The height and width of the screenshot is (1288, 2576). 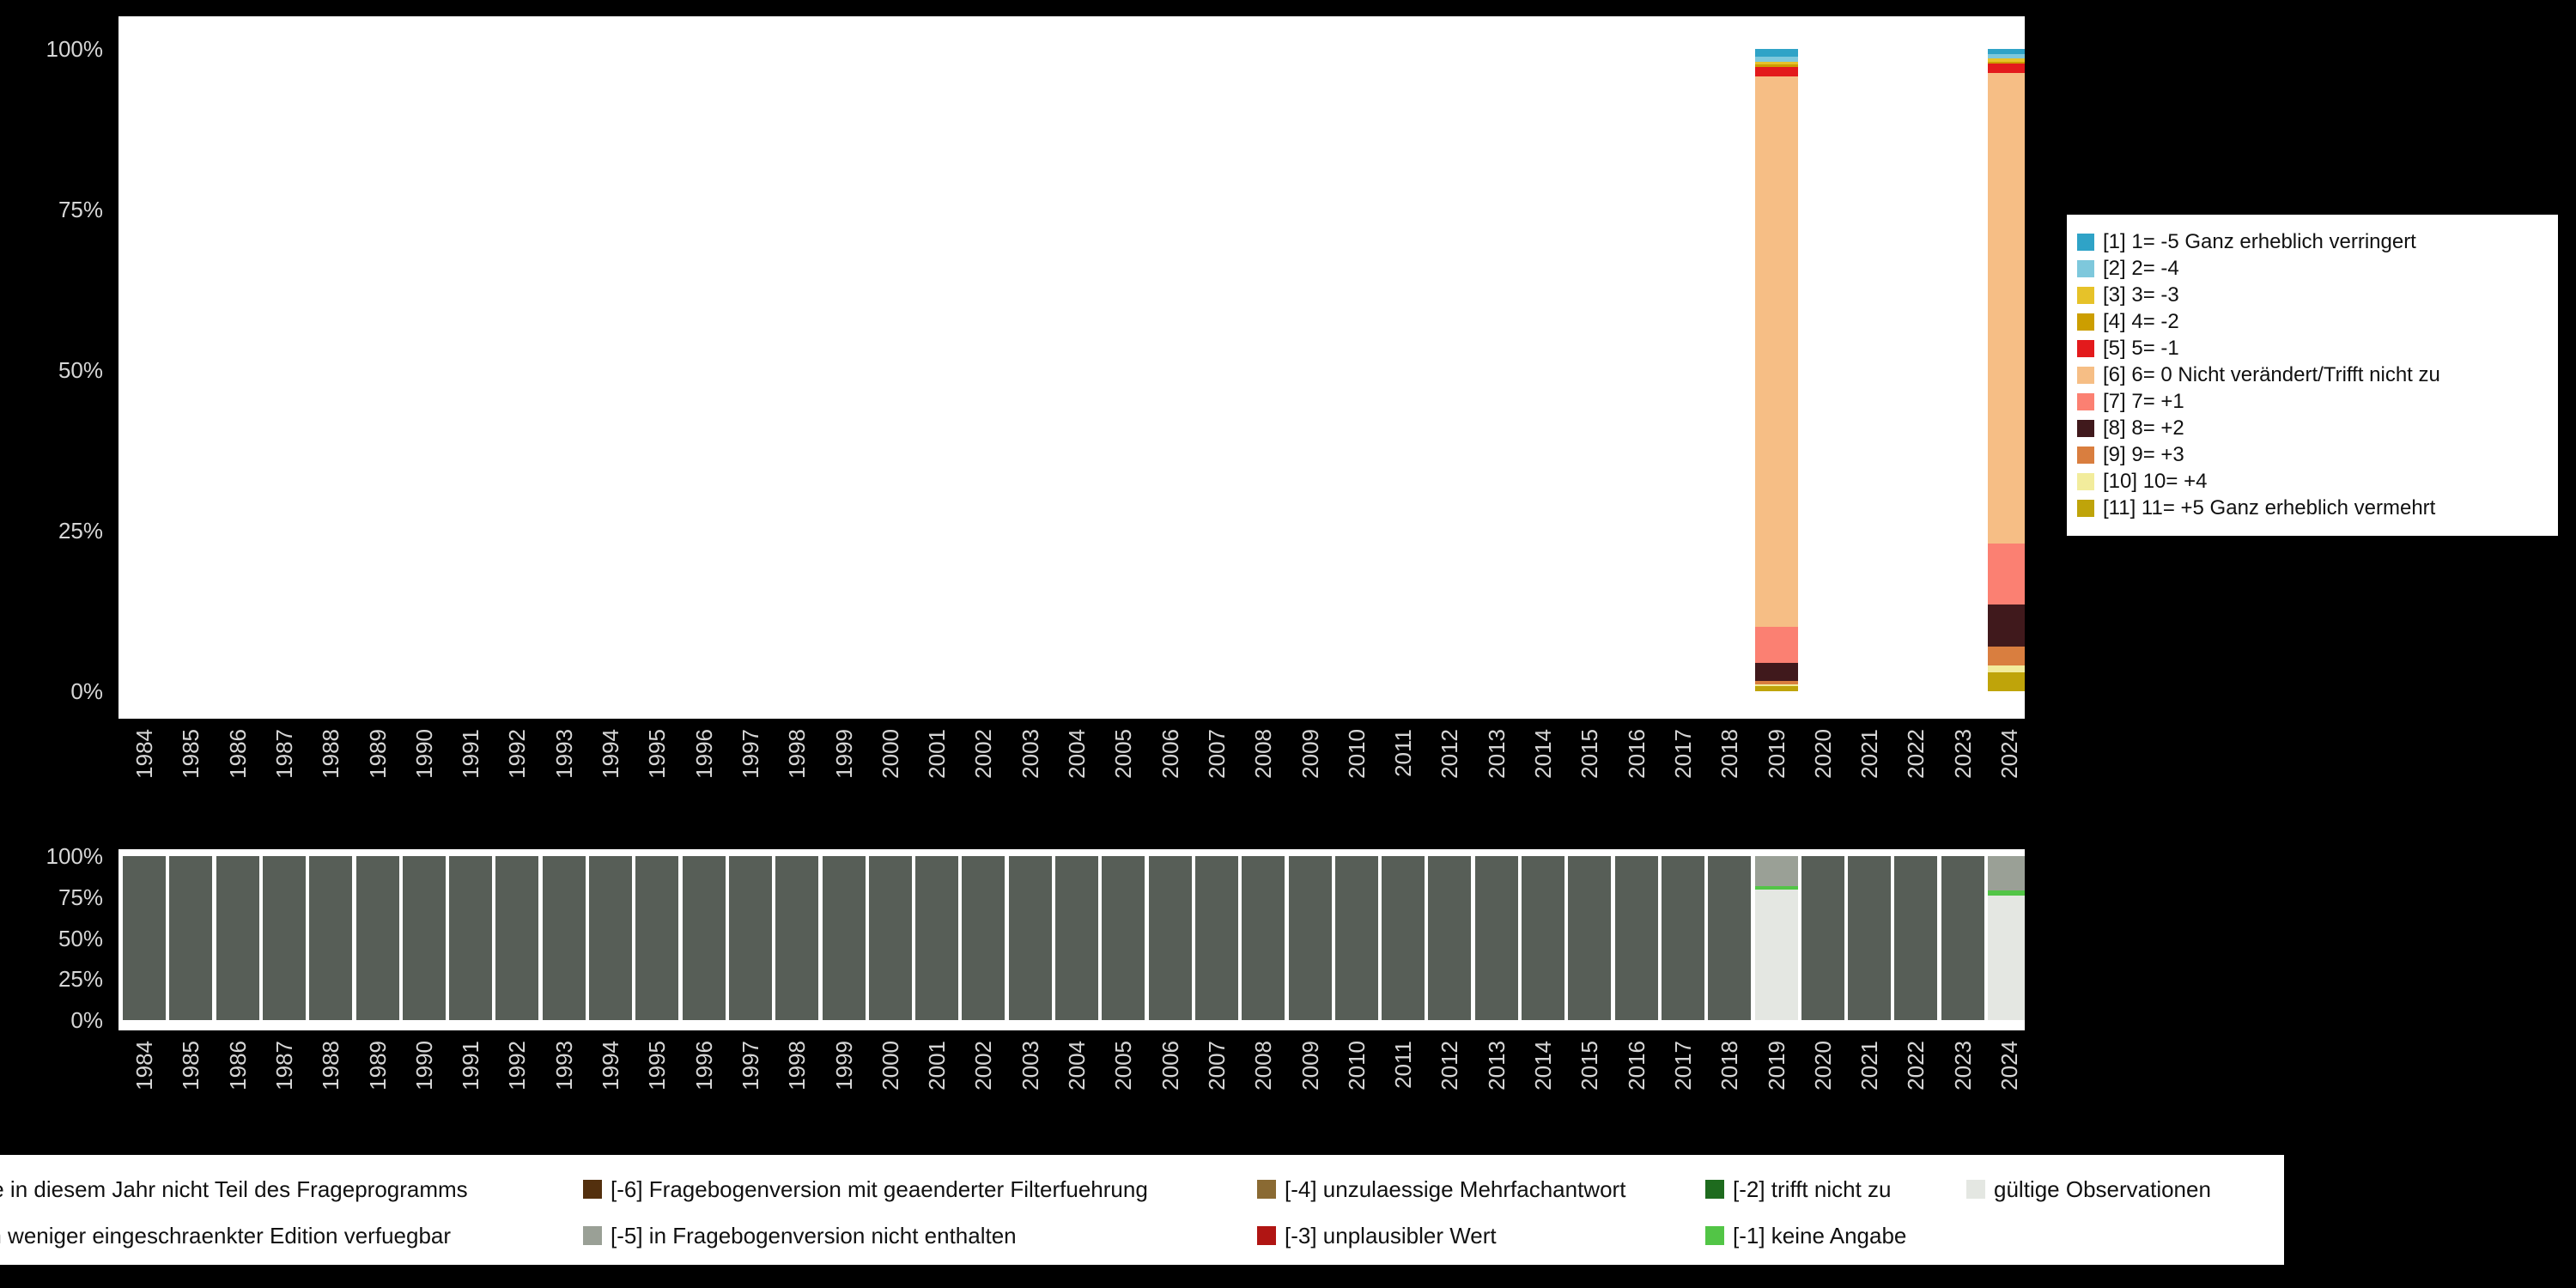 What do you see at coordinates (937, 938) in the screenshot?
I see `bar-segment-2001--8` at bounding box center [937, 938].